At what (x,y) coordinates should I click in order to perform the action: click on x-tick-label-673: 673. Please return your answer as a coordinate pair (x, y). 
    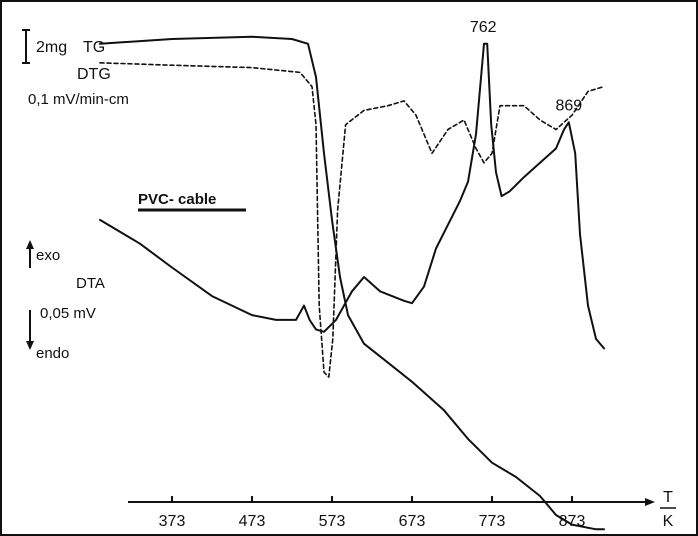
    Looking at the image, I should click on (412, 521).